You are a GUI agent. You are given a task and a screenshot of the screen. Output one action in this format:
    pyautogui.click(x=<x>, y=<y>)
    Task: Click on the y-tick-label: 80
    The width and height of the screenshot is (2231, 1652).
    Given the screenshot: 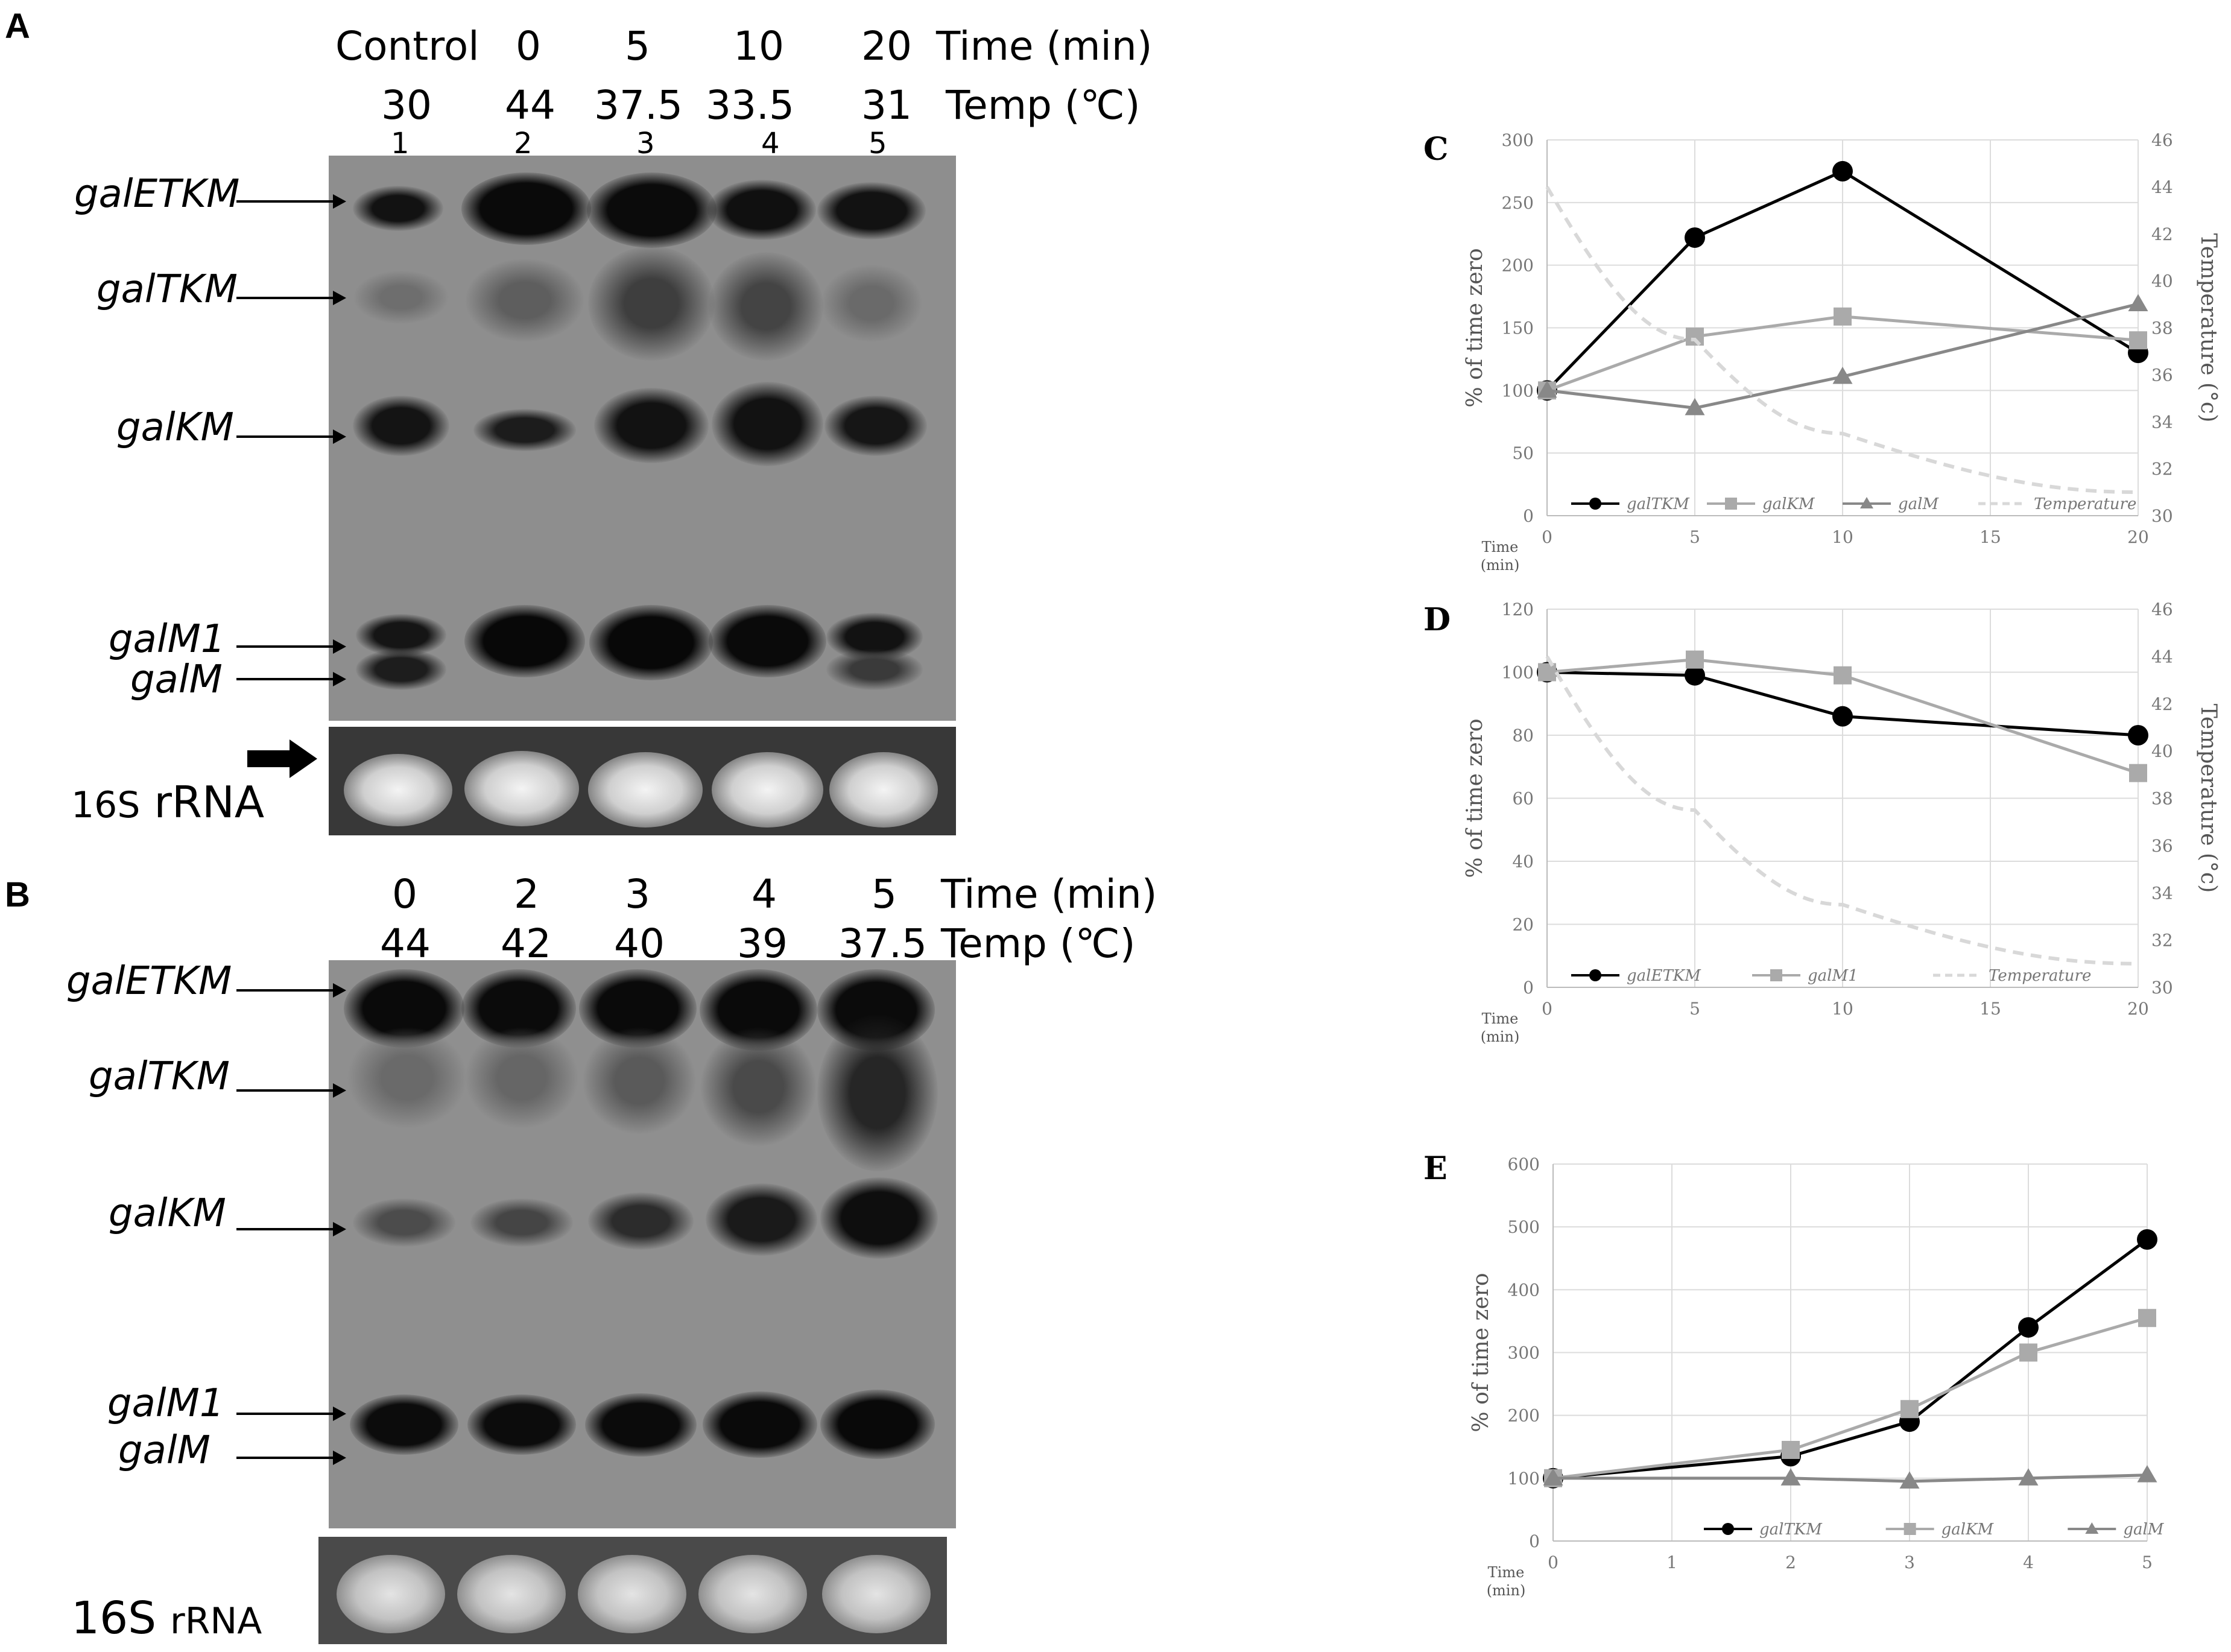 What is the action you would take?
    pyautogui.click(x=1523, y=735)
    